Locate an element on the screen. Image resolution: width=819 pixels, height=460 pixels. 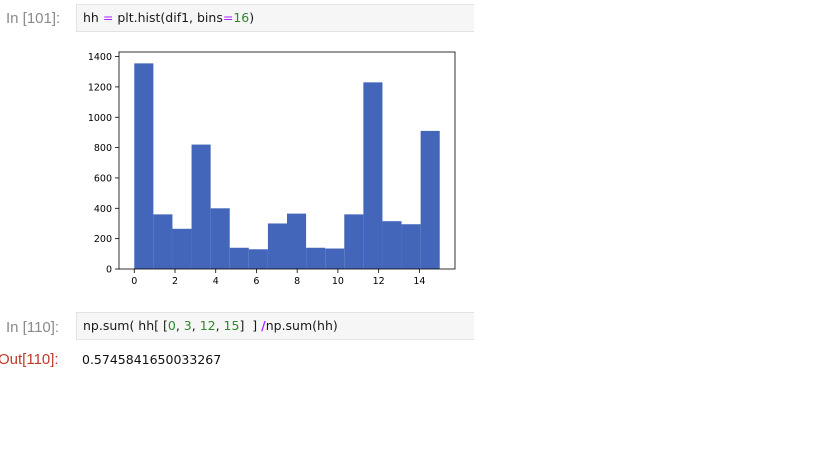
code-number: 0 is located at coordinates (171, 325).